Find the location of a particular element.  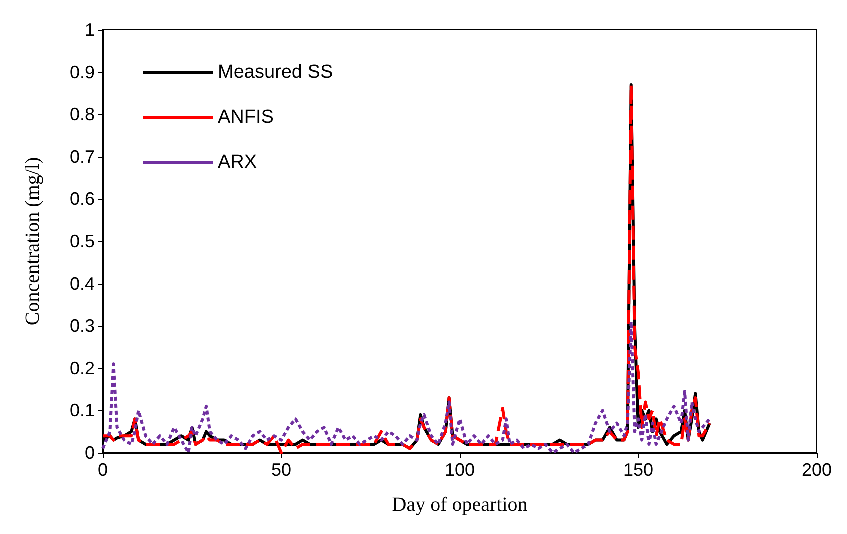

x-tick-label: 200 is located at coordinates (817, 470).